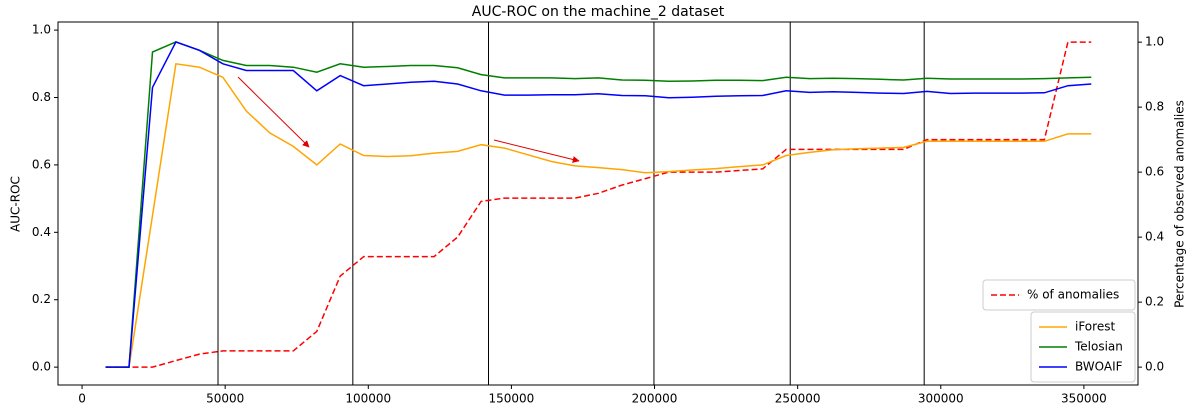 This screenshot has height=410, width=1194. Describe the element at coordinates (1084, 399) in the screenshot. I see `x-tick-label: 350000` at that location.